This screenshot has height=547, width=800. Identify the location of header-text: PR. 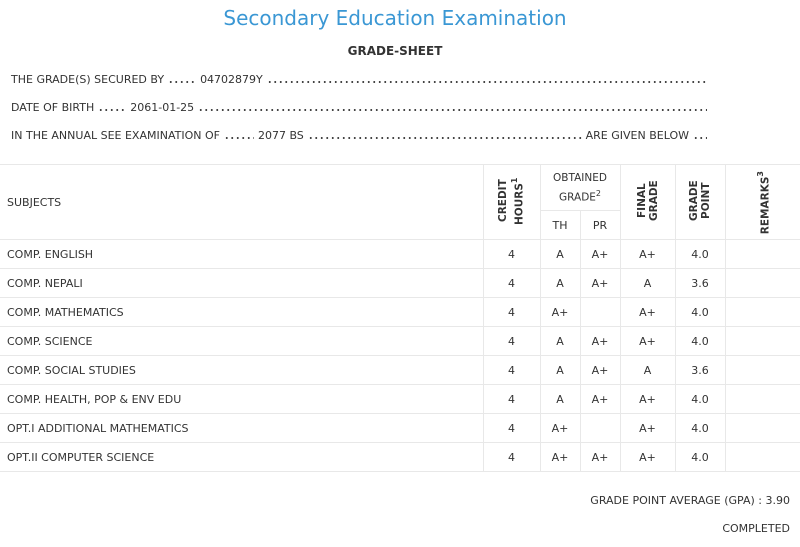
(600, 225).